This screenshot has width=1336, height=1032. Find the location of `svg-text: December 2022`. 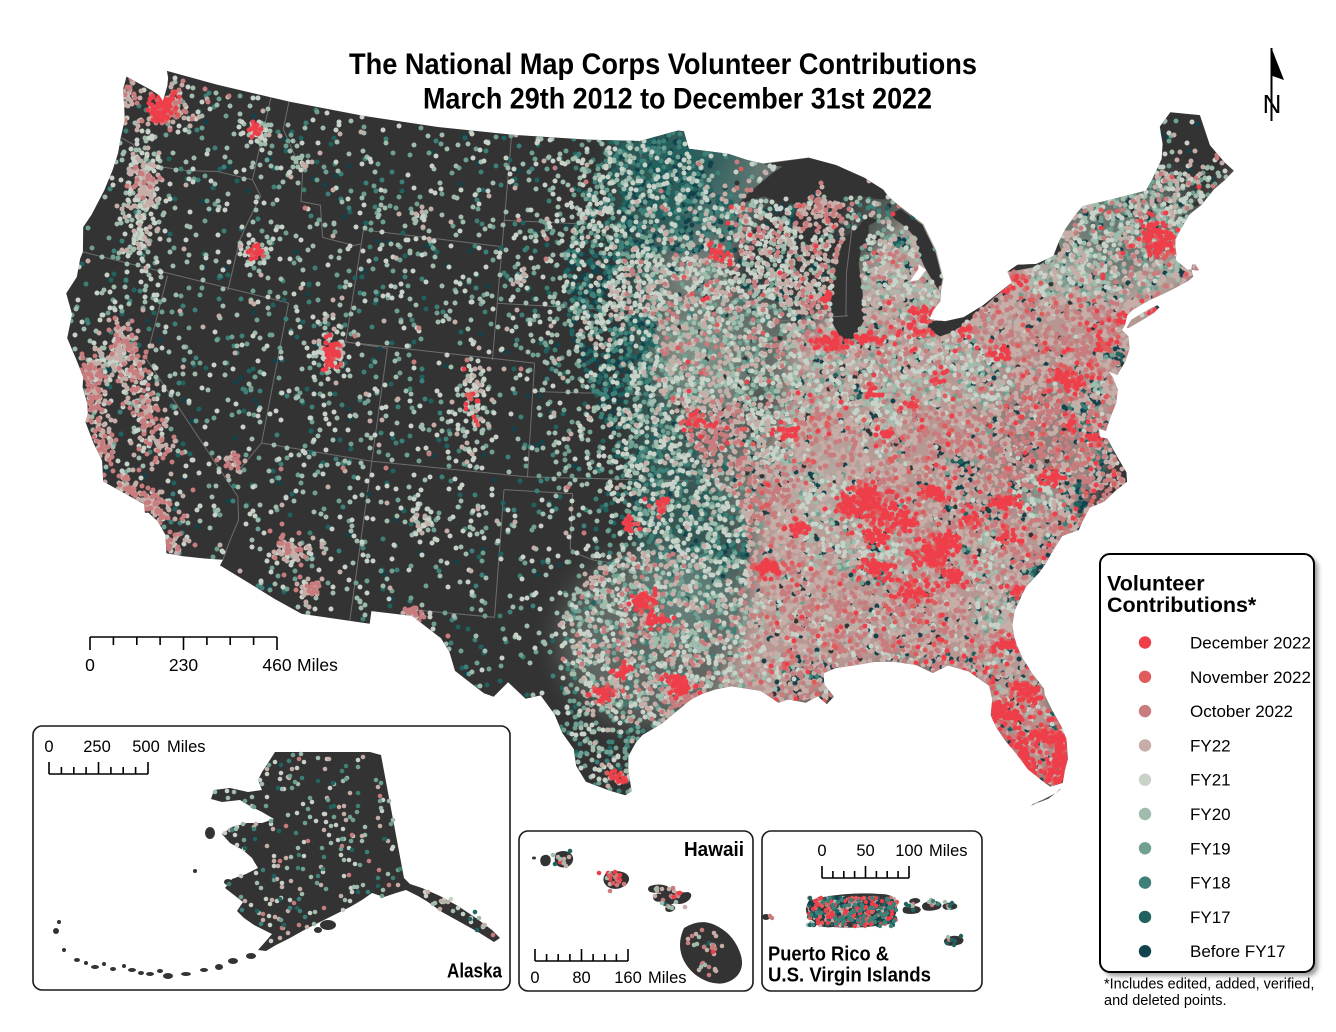

svg-text: December 2022 is located at coordinates (1250, 643).